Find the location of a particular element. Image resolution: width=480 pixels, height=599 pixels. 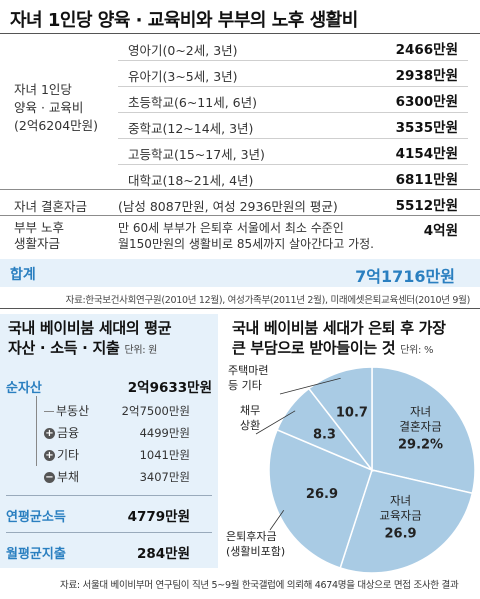

title-divider is located at coordinates (240, 33).